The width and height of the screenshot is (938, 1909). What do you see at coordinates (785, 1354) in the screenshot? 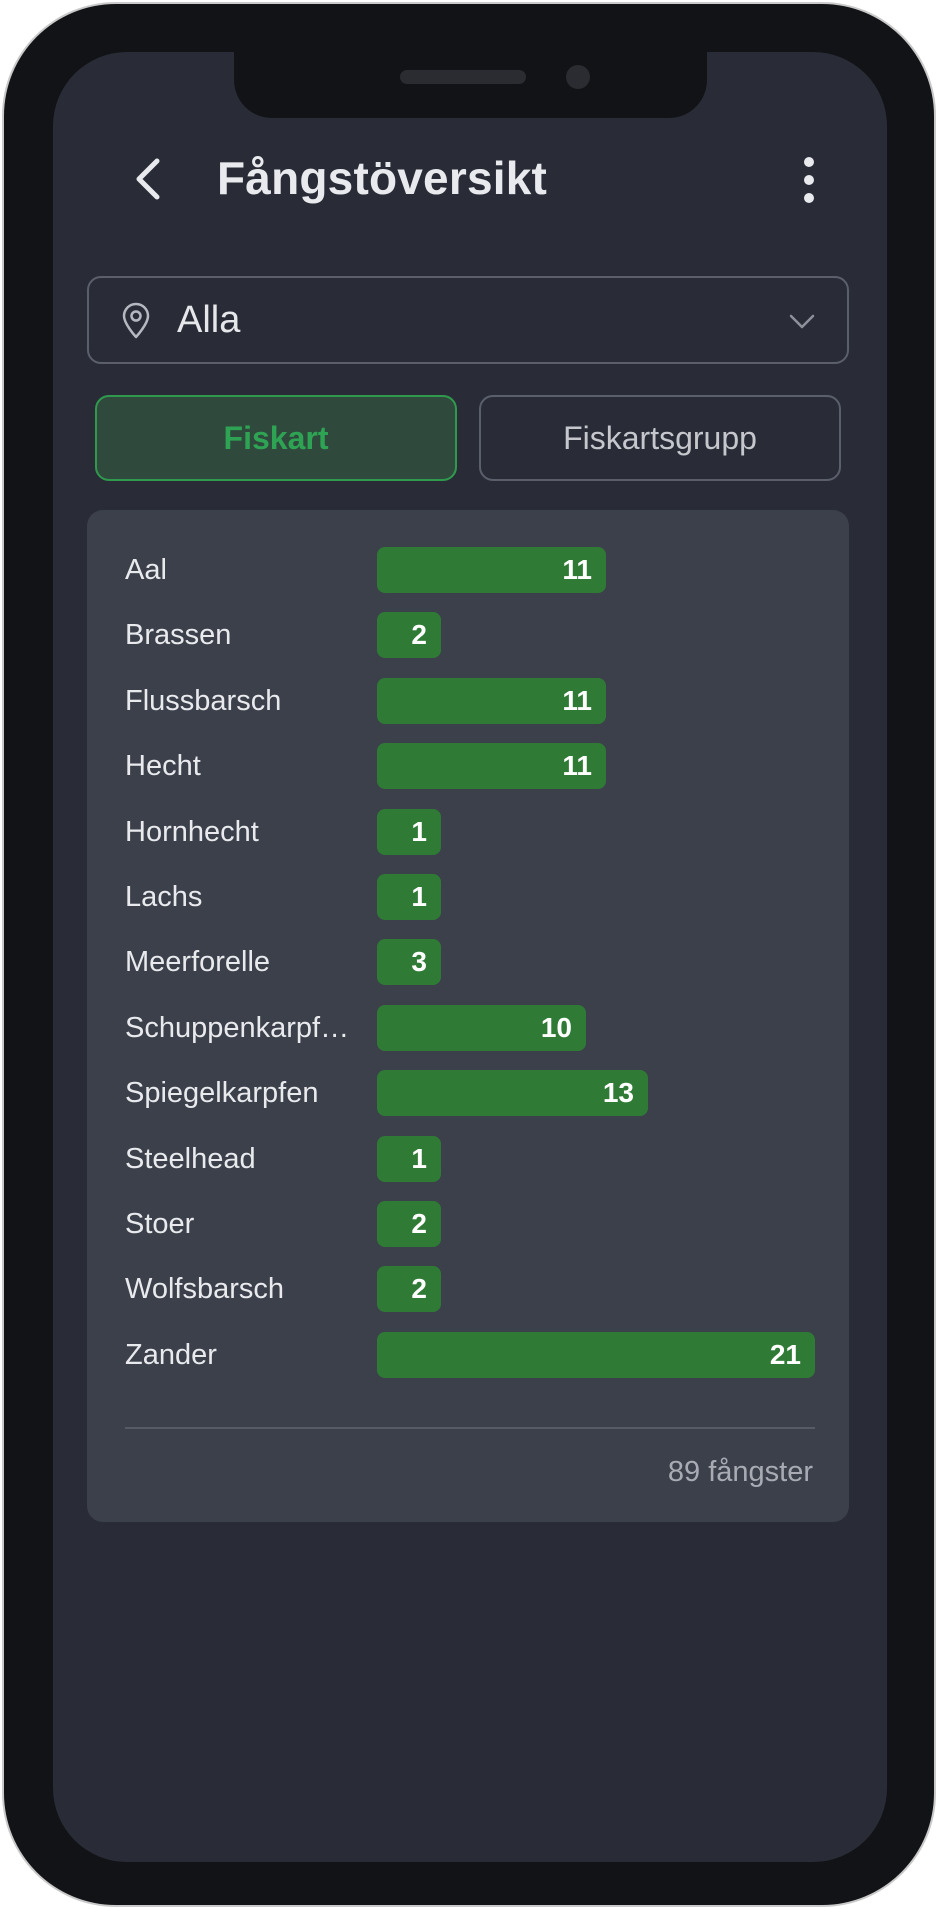
I see `bar-value-label: 21` at bounding box center [785, 1354].